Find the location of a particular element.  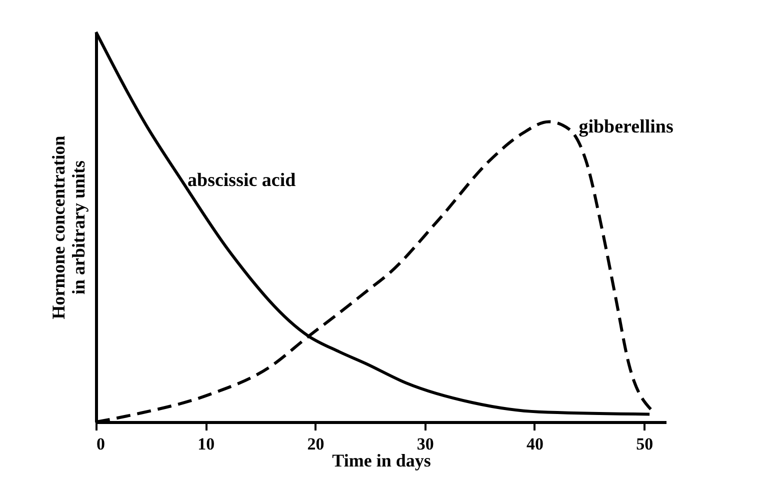

x-tick-label: 50 is located at coordinates (645, 444).